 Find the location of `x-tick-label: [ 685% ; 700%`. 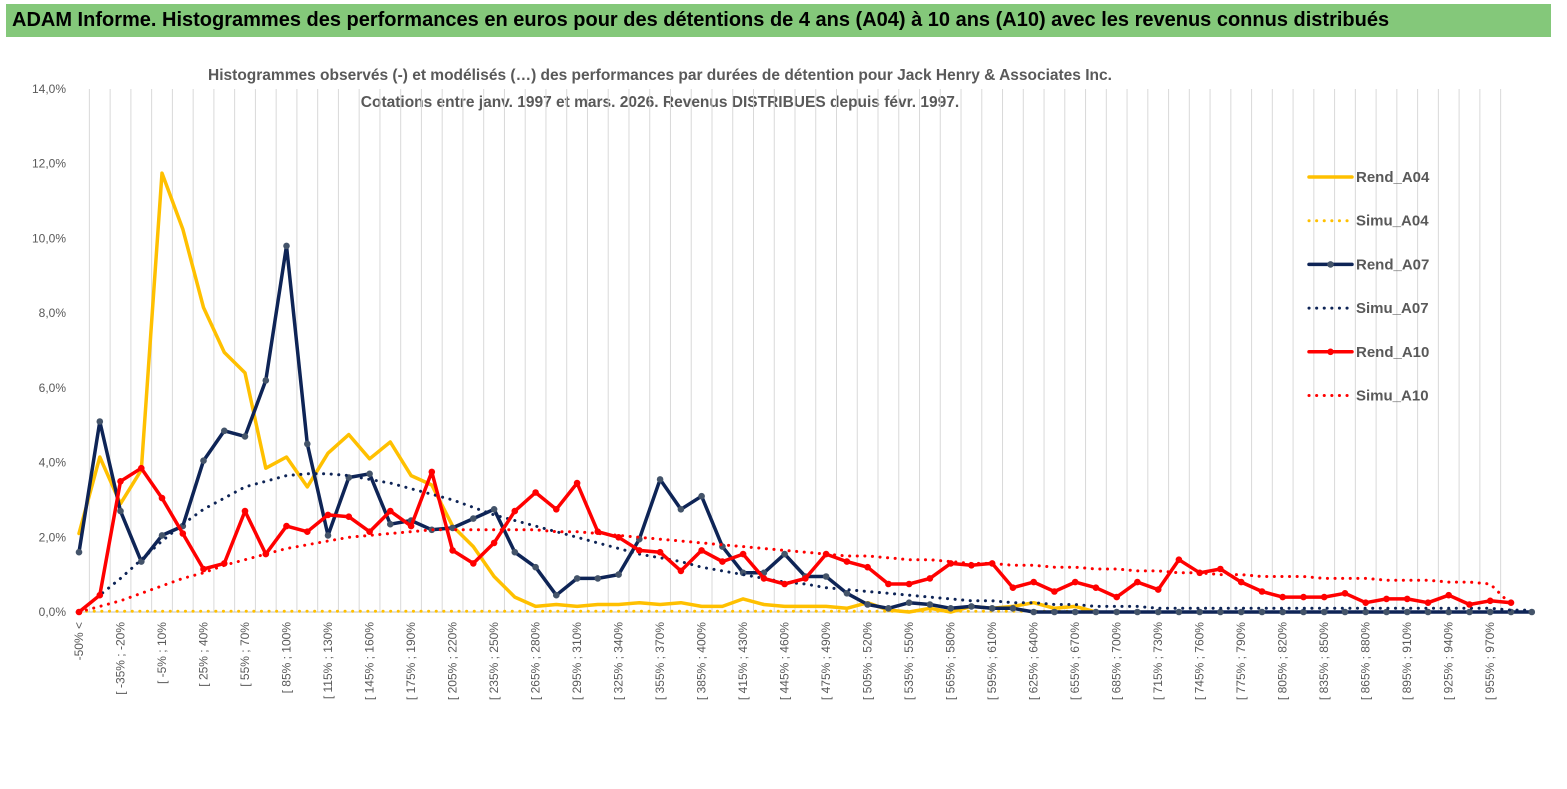

x-tick-label: [ 685% ; 700% is located at coordinates (1117, 661).